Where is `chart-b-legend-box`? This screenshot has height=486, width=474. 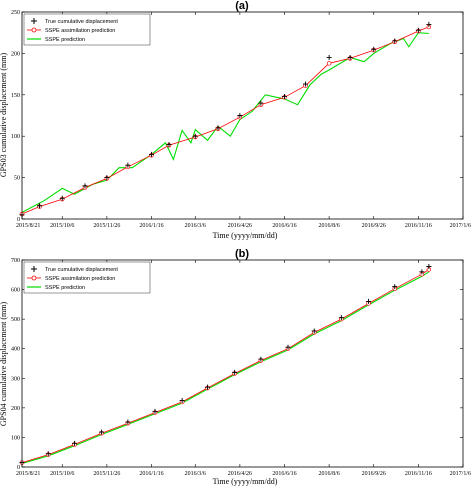 chart-b-legend-box is located at coordinates (87, 277).